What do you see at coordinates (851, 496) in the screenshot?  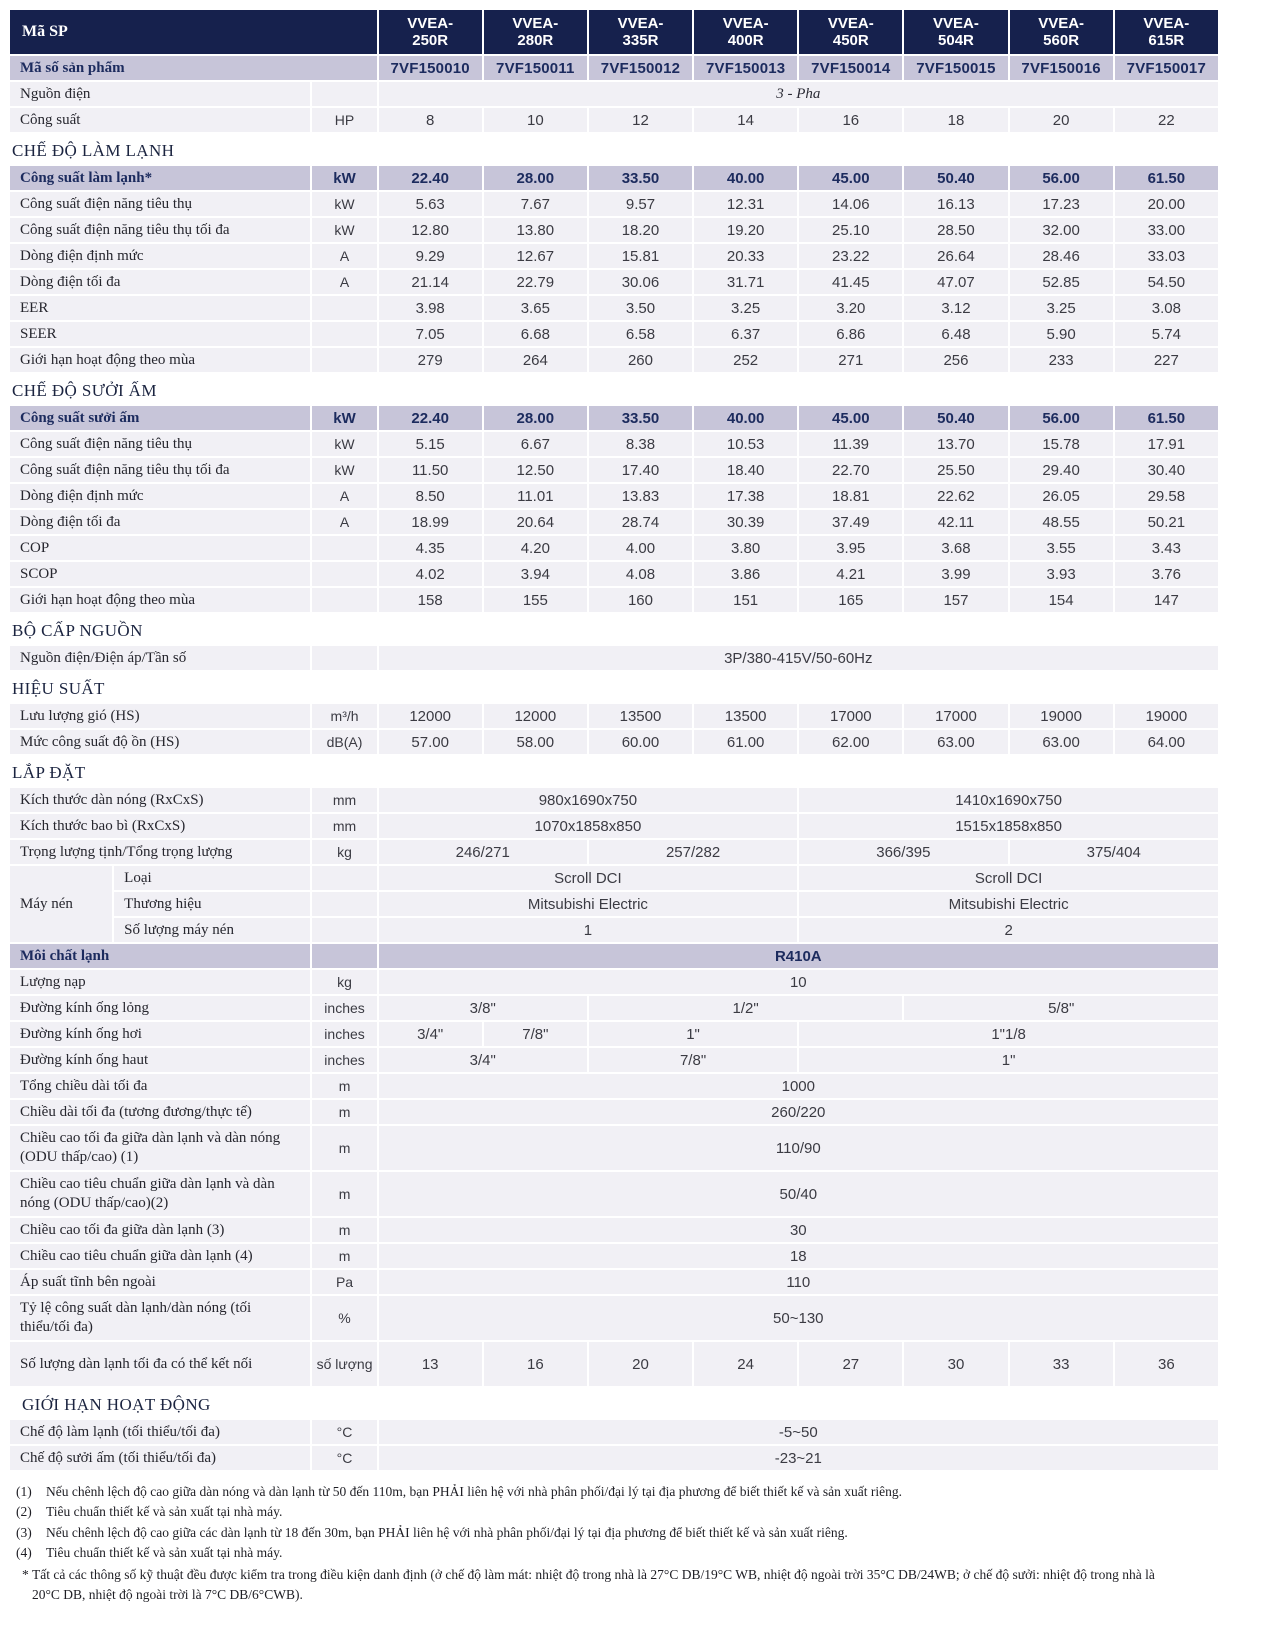 I see `value-cell: 18.81` at bounding box center [851, 496].